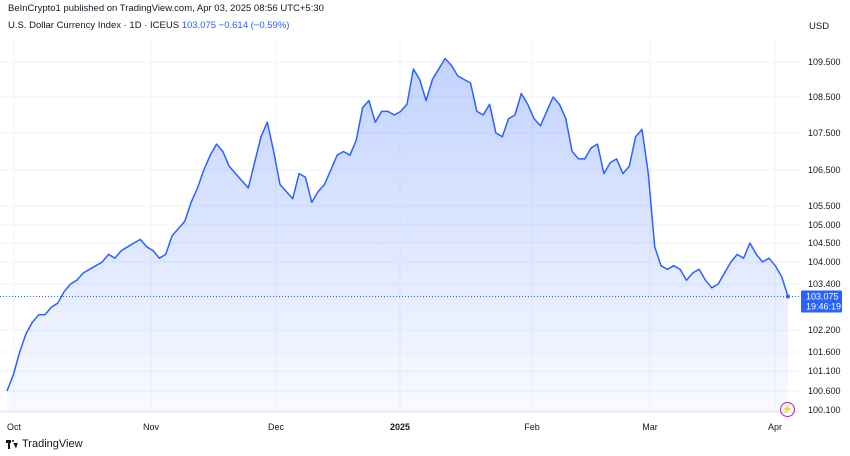 The width and height of the screenshot is (850, 456). Describe the element at coordinates (824, 97) in the screenshot. I see `y-tick-label: 108.500` at that location.